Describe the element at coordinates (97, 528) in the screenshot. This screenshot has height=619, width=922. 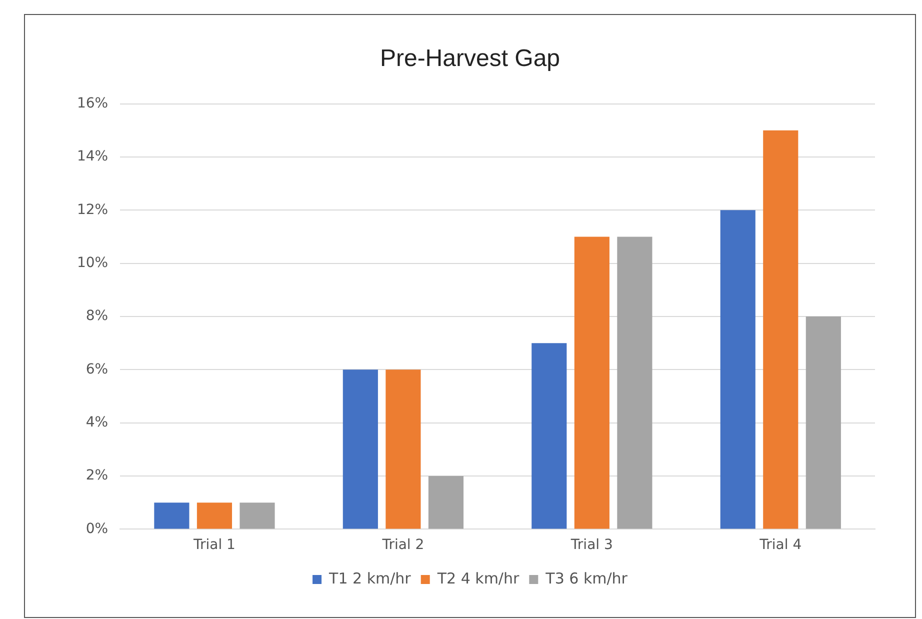
I see `y-tick-label: 0%` at that location.